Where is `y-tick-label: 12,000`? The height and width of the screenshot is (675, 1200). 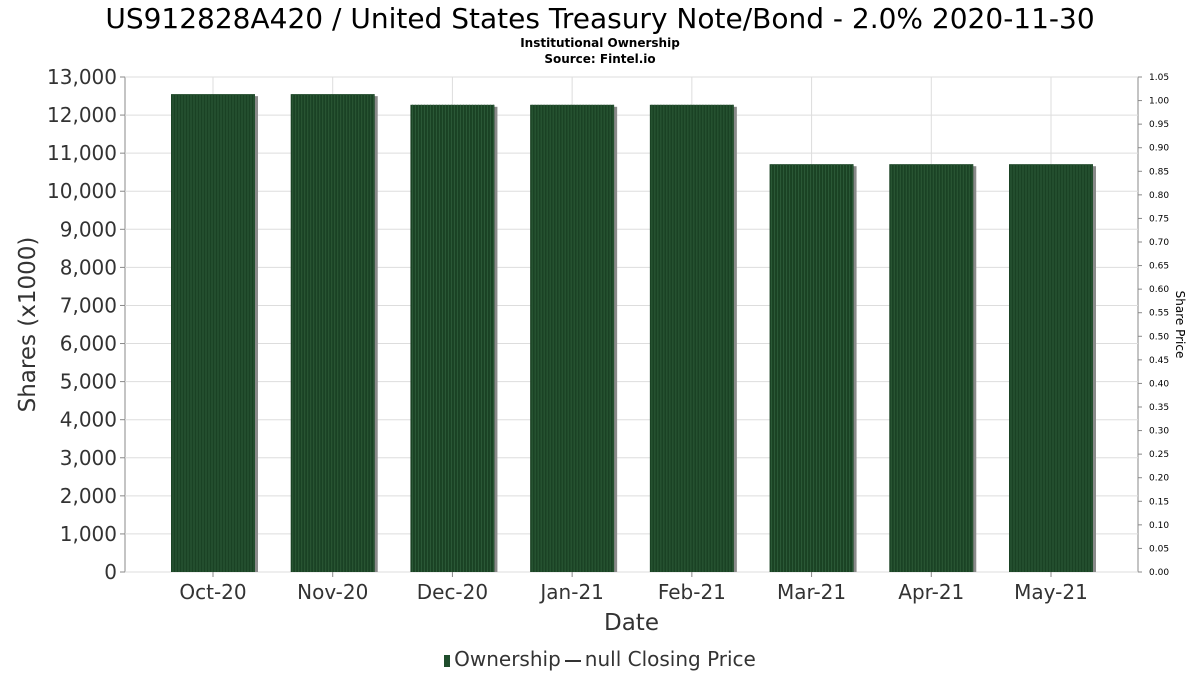 y-tick-label: 12,000 is located at coordinates (82, 115).